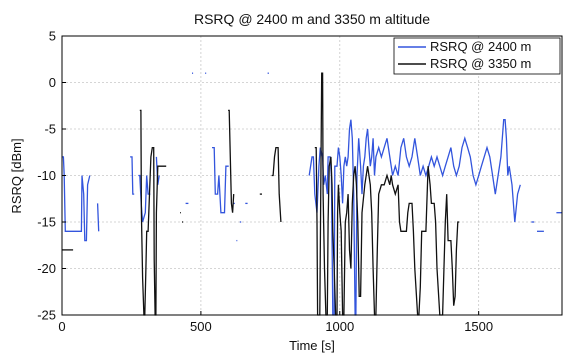 The height and width of the screenshot is (354, 564). I want to click on y-tick-label: -5, so click(50, 129).